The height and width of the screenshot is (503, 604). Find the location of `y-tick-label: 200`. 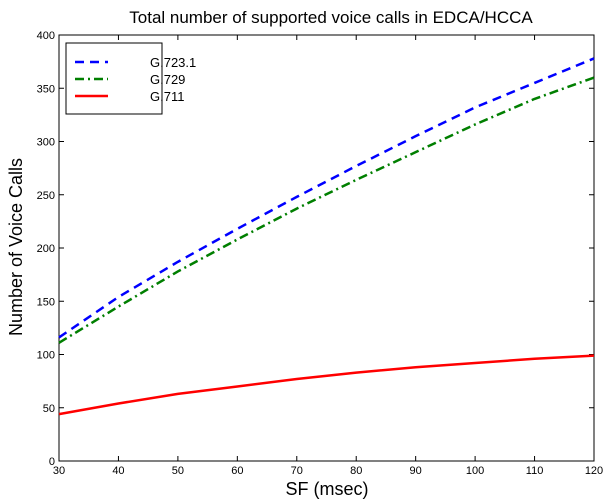

y-tick-label: 200 is located at coordinates (46, 249).